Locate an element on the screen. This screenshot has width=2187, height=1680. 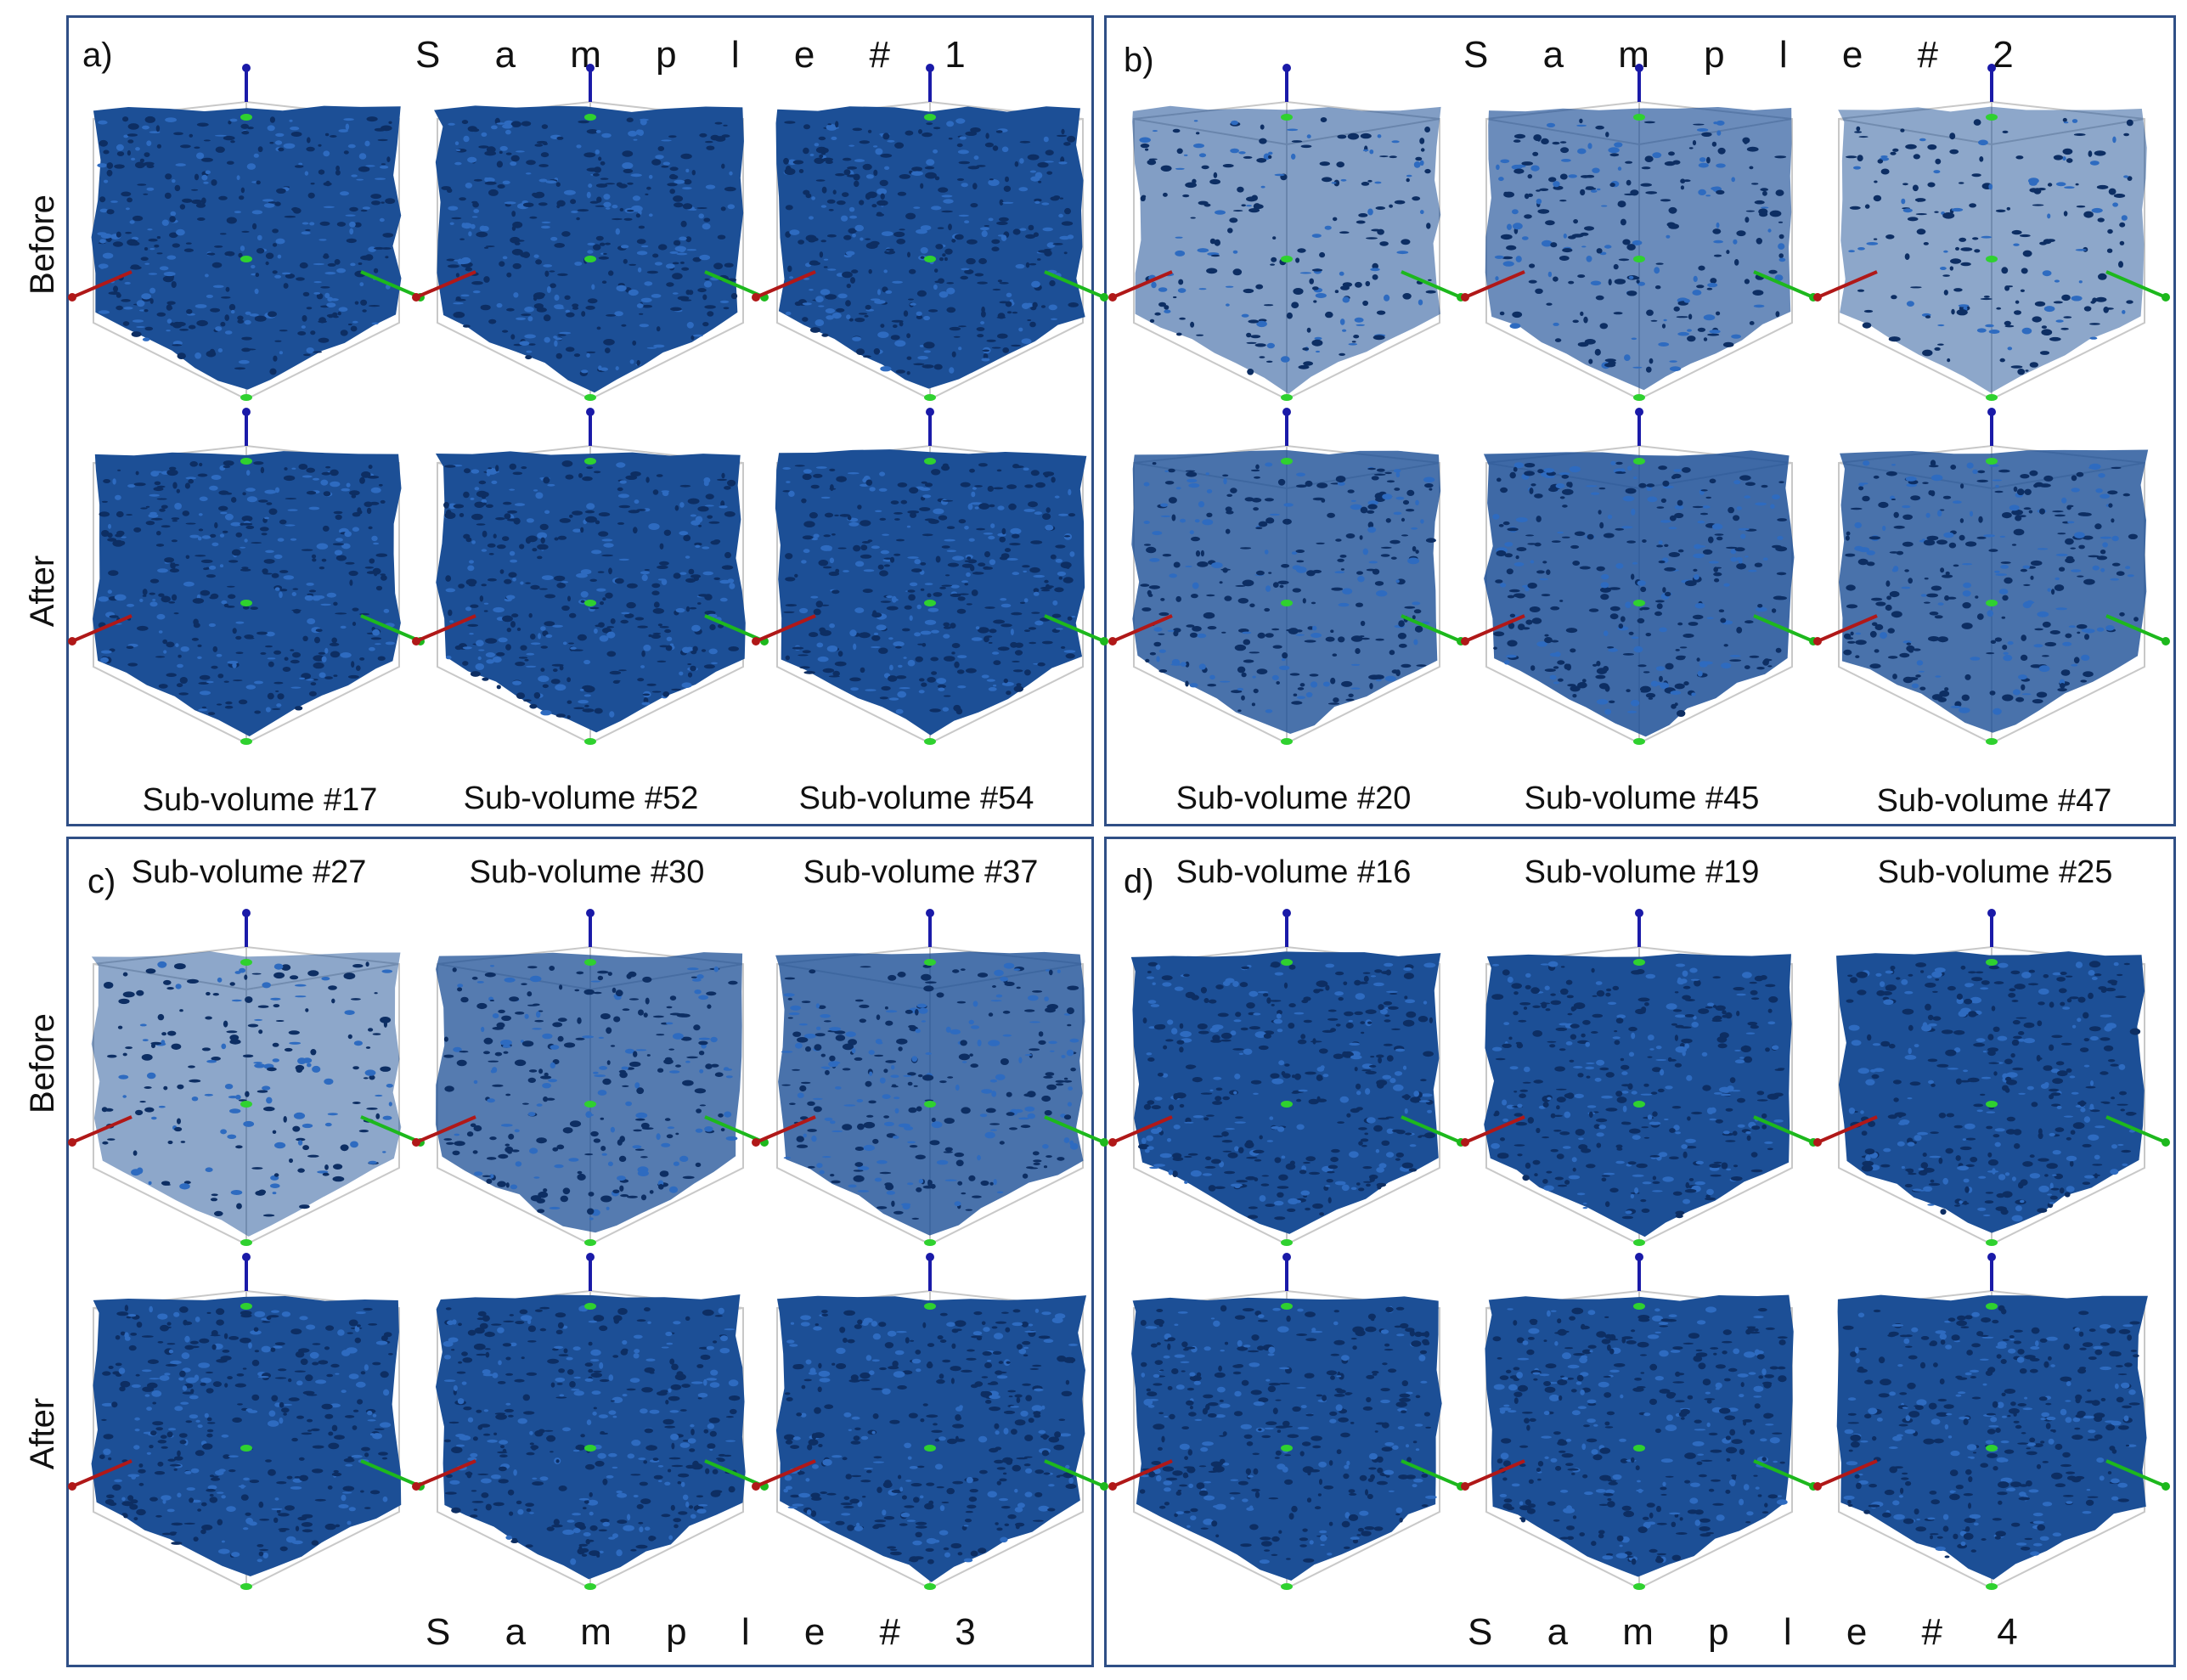
axis-z-arrow-head is located at coordinates (1639, 68).